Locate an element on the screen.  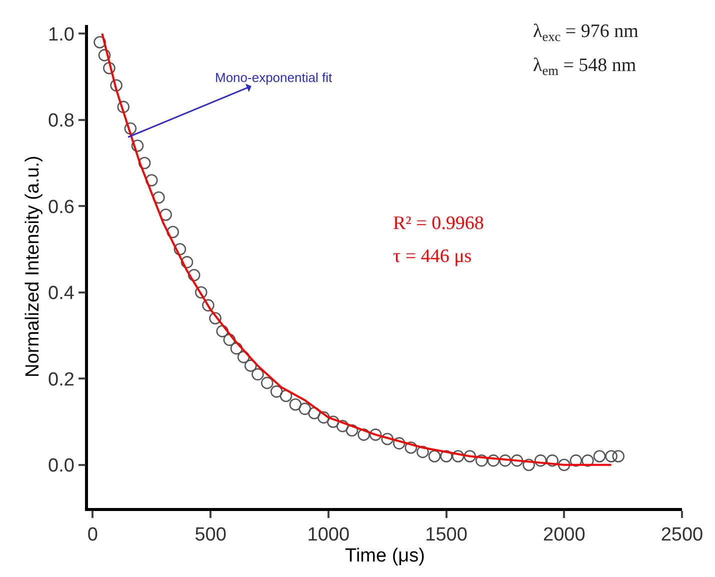
annotation: Mono-exponential fit is located at coordinates (273, 77).